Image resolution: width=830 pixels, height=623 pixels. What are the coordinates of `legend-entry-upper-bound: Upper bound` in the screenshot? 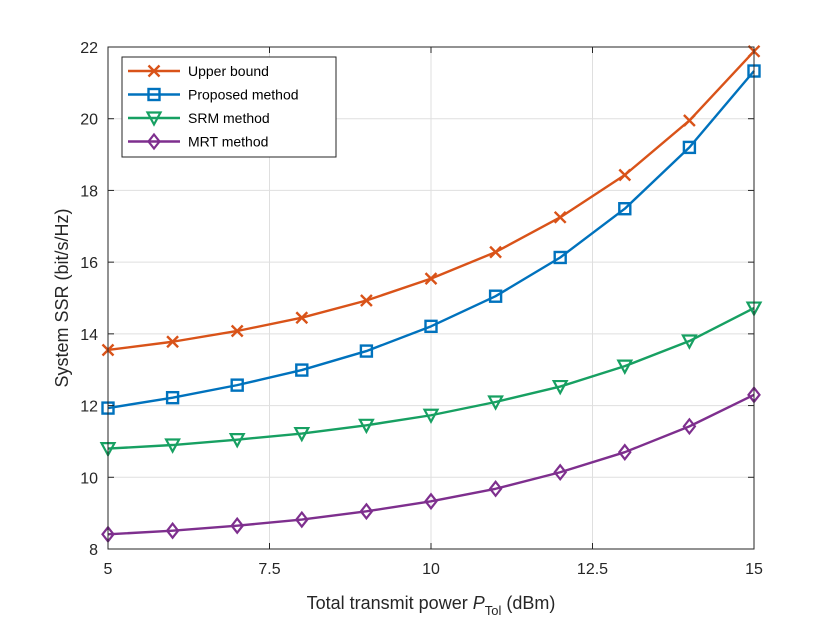 It's located at (198, 71).